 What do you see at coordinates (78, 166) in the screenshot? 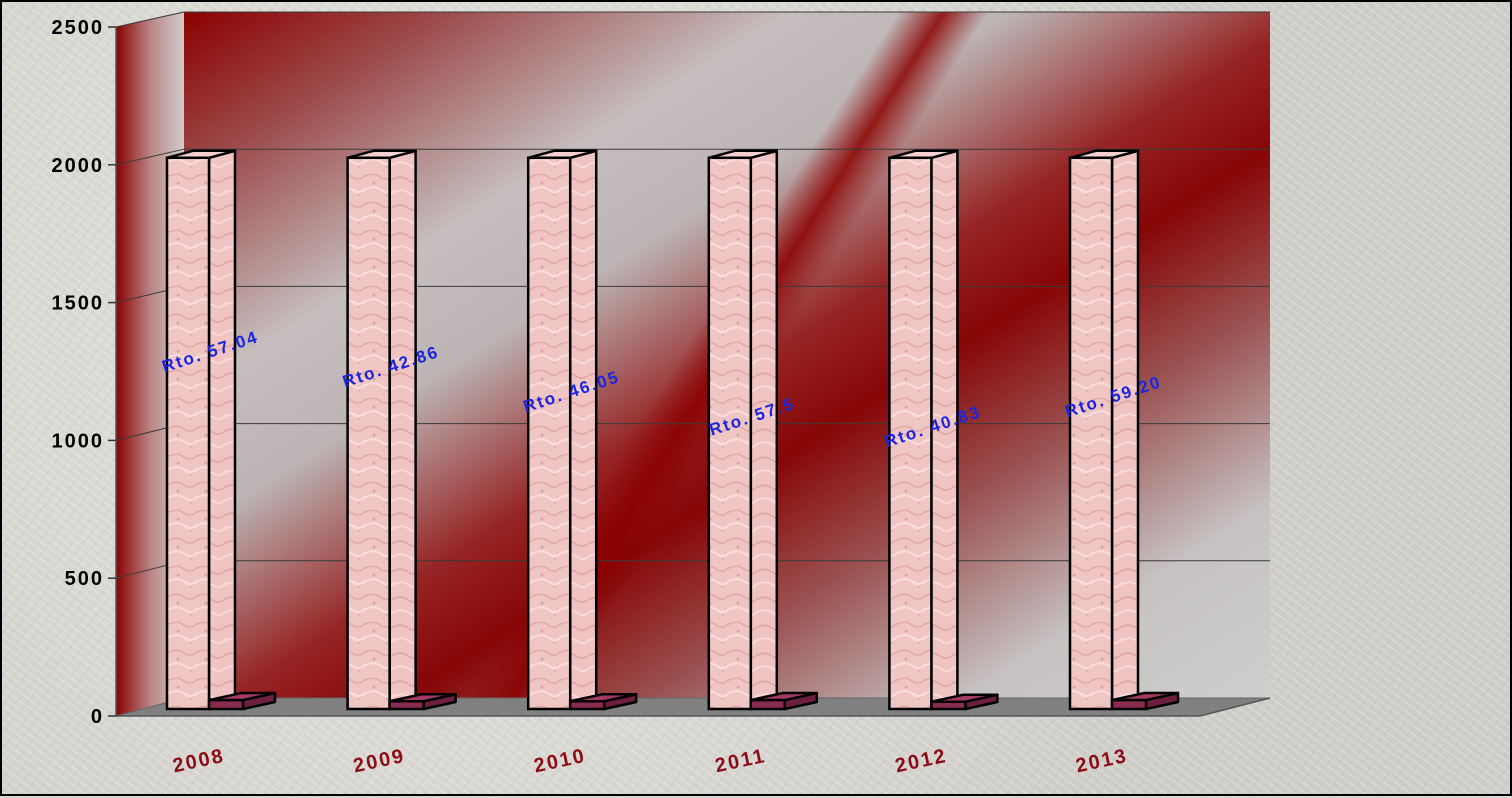
I see `y-tick-label-2000: 2000` at bounding box center [78, 166].